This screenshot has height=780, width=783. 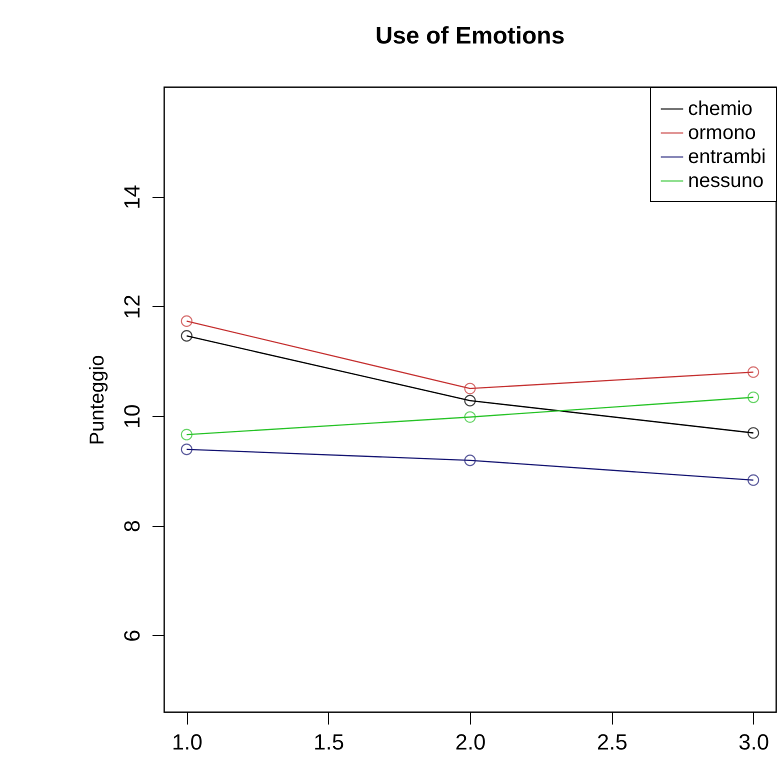 What do you see at coordinates (132, 307) in the screenshot?
I see `y-tick-label: 12` at bounding box center [132, 307].